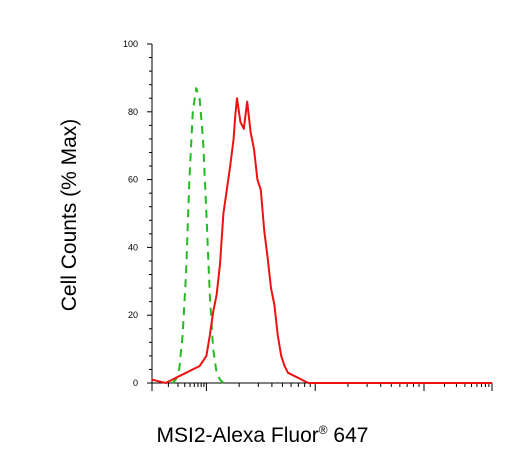  What do you see at coordinates (133, 247) in the screenshot?
I see `y-tick-label: 40` at bounding box center [133, 247].